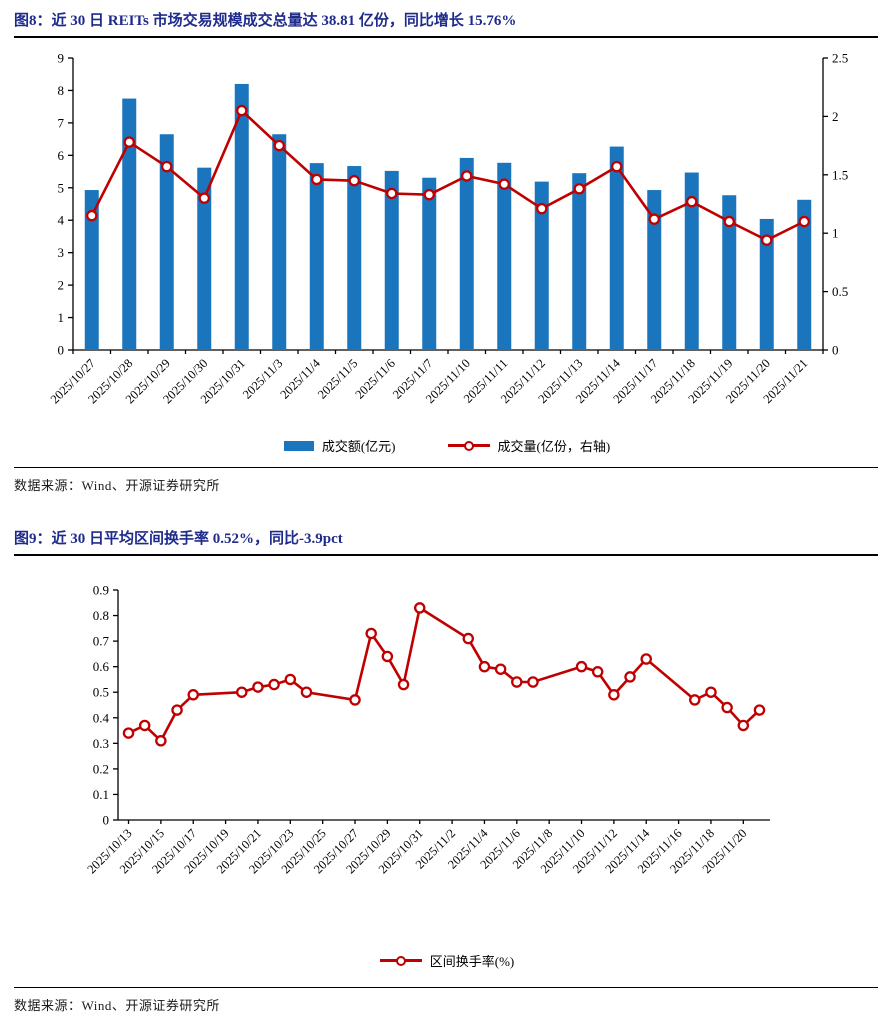 The image size is (893, 1019). I want to click on y-axis-left-tick-label: 8, so click(61, 90).